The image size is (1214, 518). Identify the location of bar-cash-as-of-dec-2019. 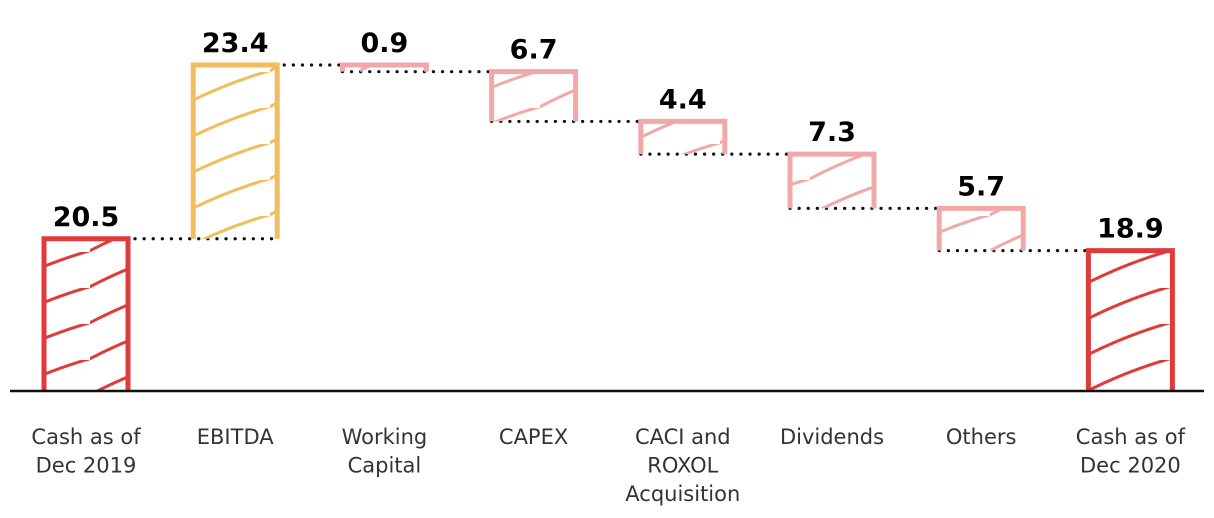
(86, 313).